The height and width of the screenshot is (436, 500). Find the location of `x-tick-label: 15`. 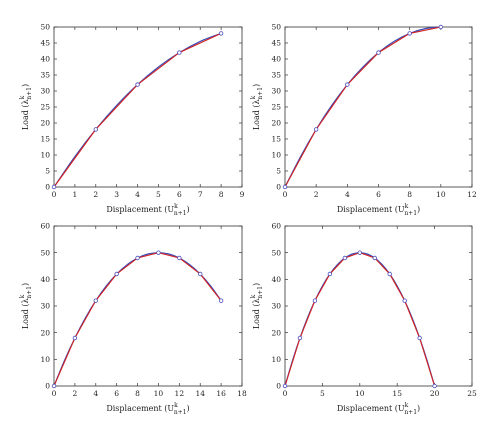

x-tick-label: 15 is located at coordinates (397, 393).